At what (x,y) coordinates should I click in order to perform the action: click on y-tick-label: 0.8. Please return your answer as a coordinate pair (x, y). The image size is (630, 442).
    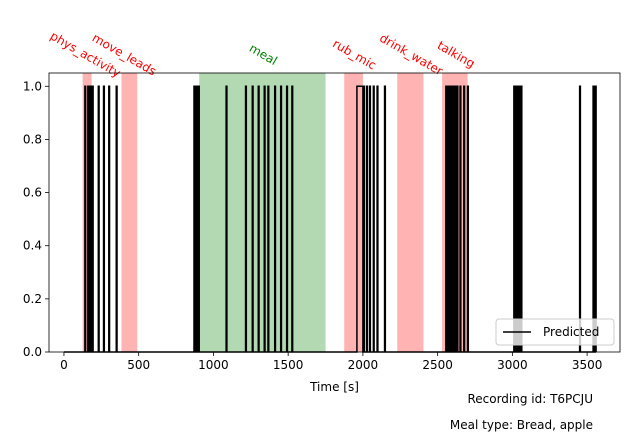
    Looking at the image, I should click on (32, 139).